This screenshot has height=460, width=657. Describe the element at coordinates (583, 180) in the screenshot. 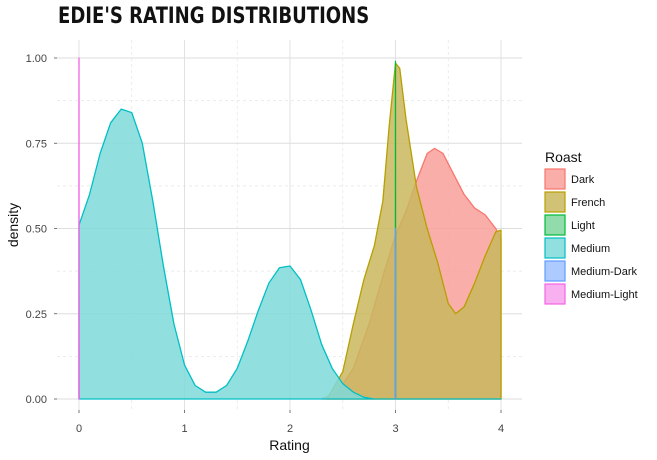

I see `legend-label-dark: Dark` at that location.